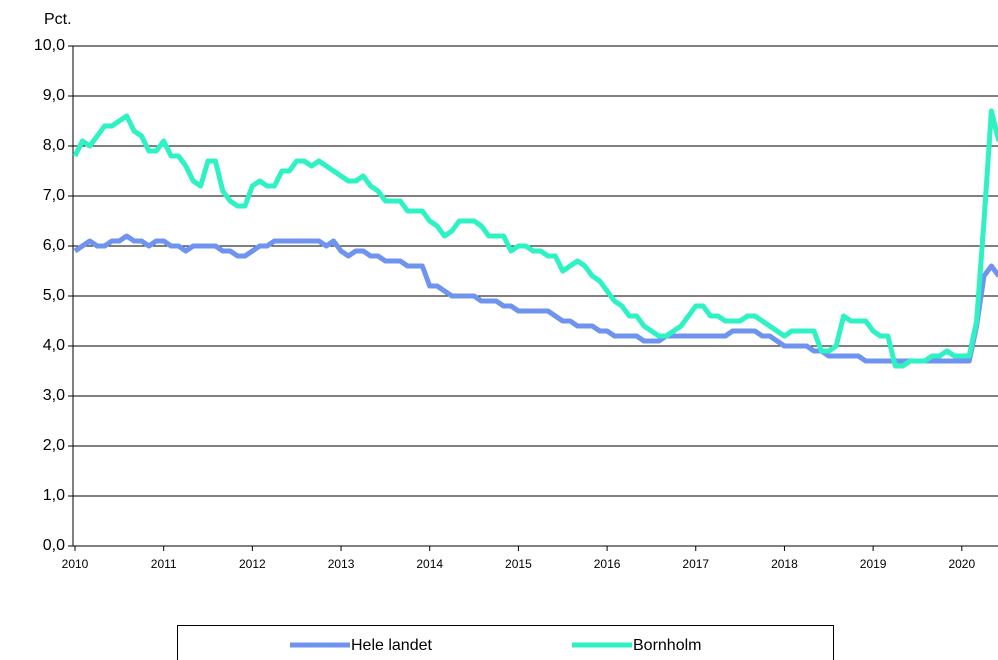  What do you see at coordinates (695, 564) in the screenshot?
I see `x-tick-label: 2017` at bounding box center [695, 564].